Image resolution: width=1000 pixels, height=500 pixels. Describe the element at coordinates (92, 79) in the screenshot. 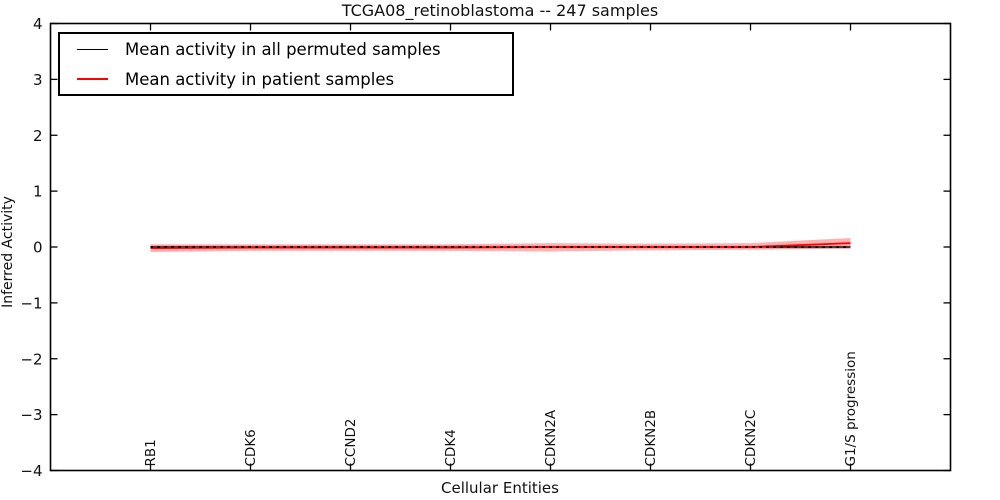

I see `legend-line-patient-icon` at that location.